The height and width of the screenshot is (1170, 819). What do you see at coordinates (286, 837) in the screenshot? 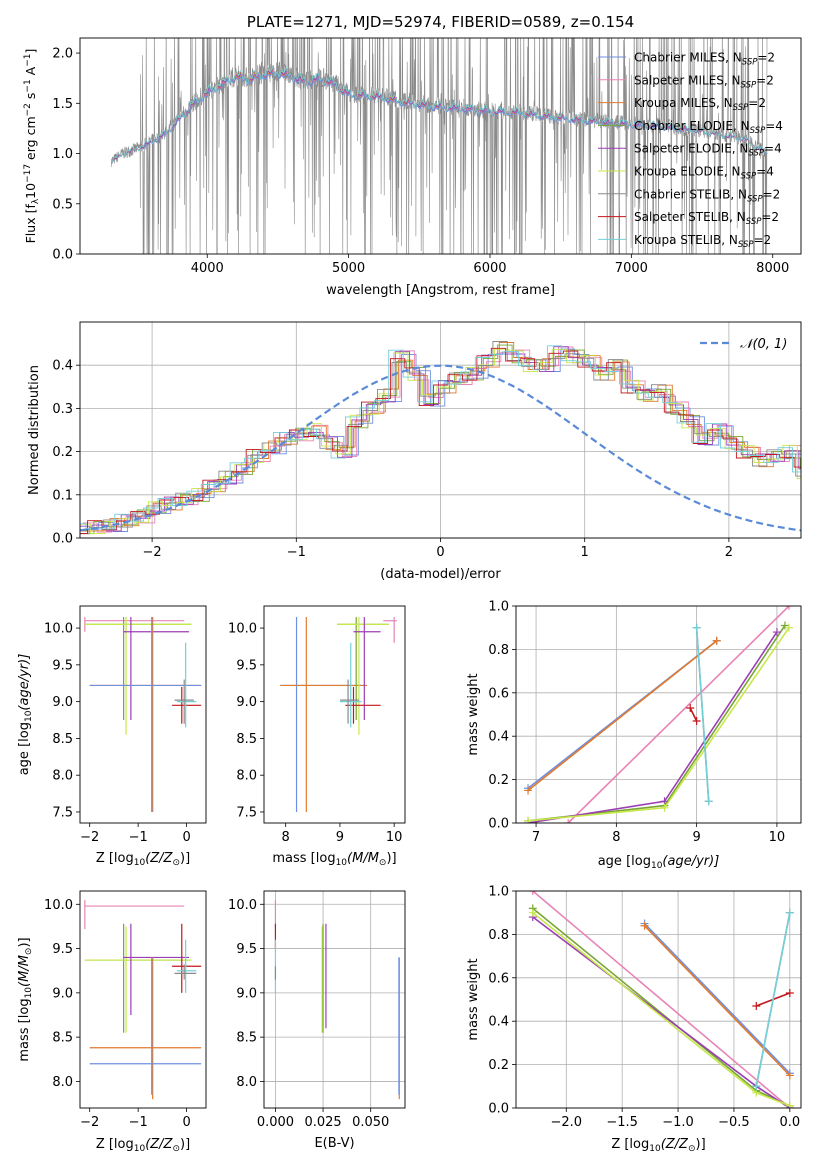
I see `age_vs_mass-xtick-label: 8` at bounding box center [286, 837].